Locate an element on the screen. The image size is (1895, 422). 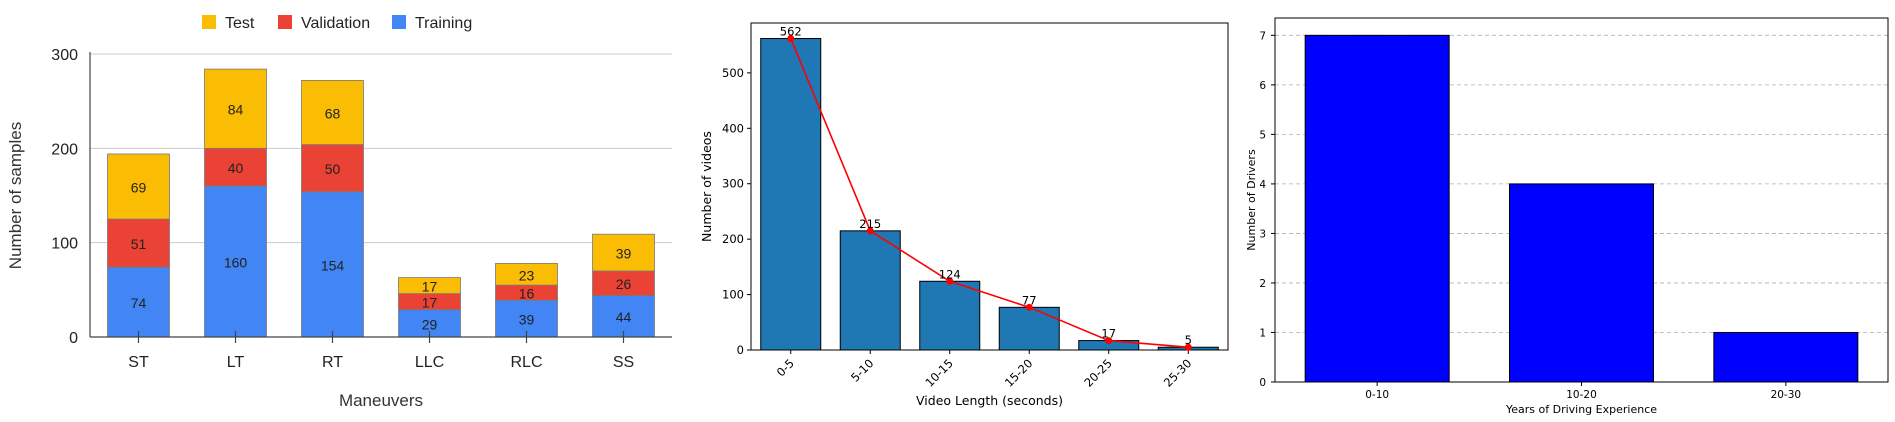
legend-entry: Validation is located at coordinates (335, 23).